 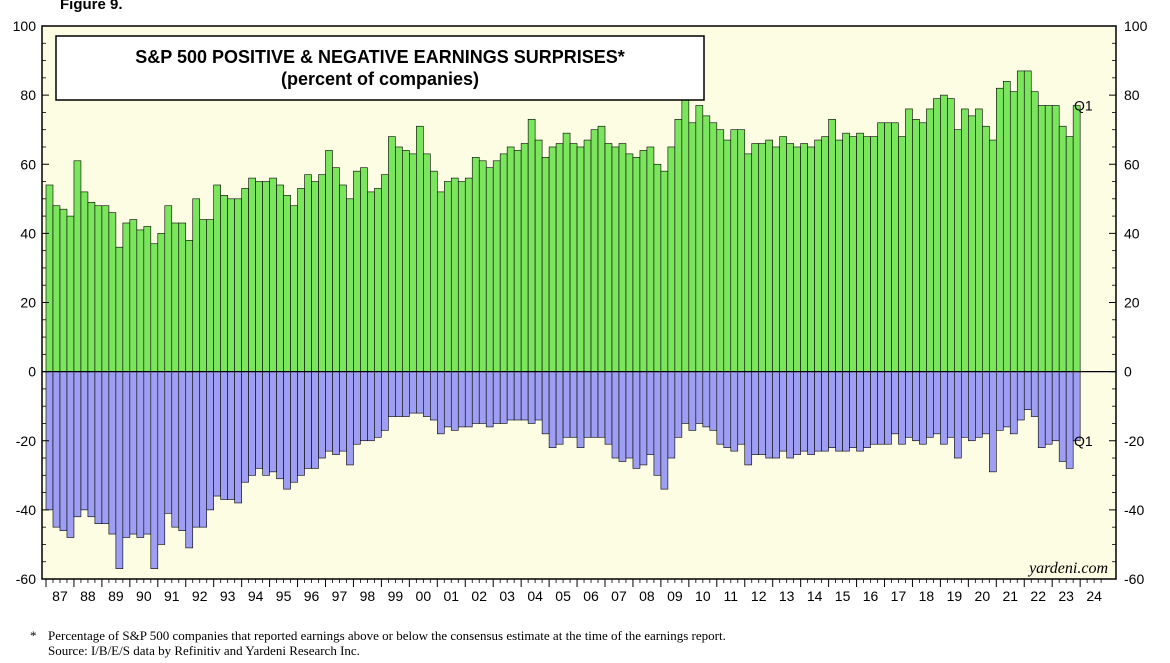 What do you see at coordinates (28, 233) in the screenshot?
I see `y-tick-label-left: 40` at bounding box center [28, 233].